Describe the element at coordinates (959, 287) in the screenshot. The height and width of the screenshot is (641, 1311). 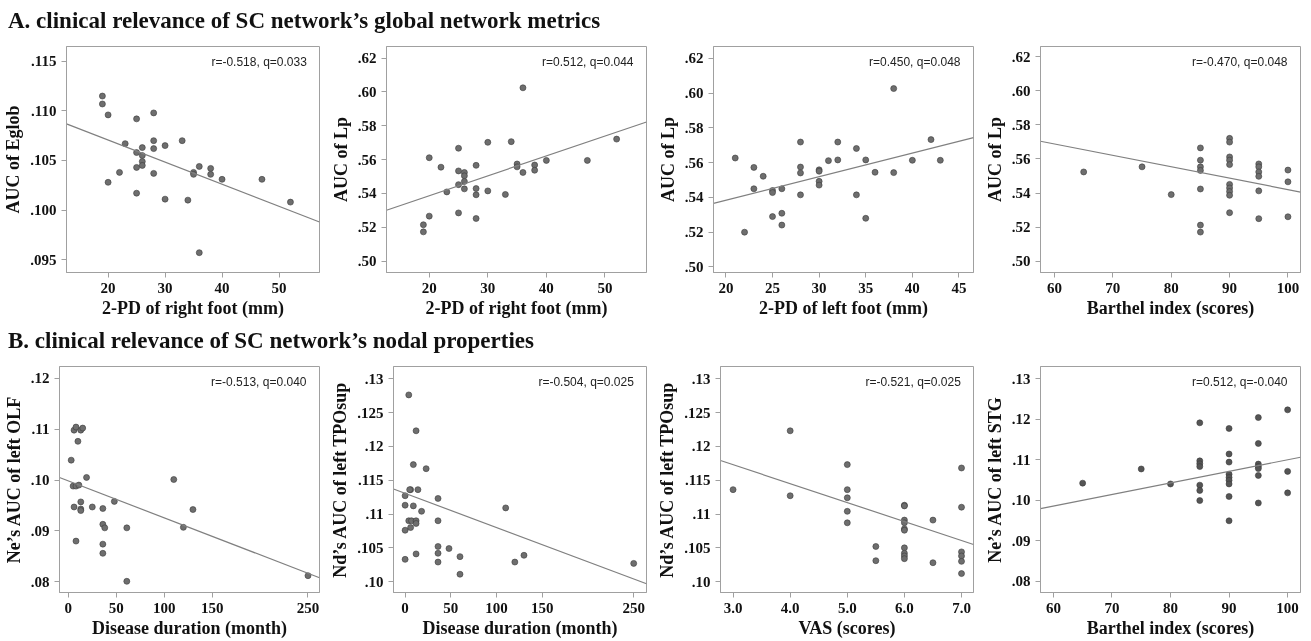
I see `x-tick-label: 45` at that location.